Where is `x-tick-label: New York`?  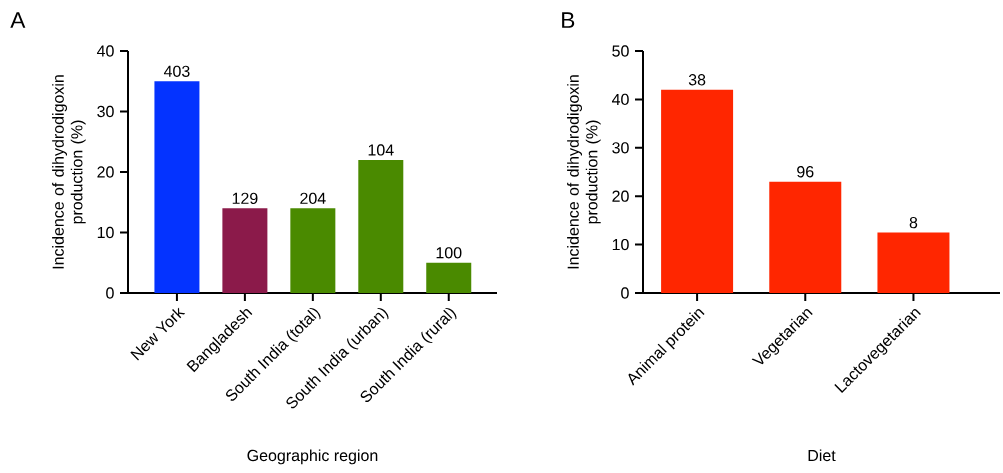 x-tick-label: New York is located at coordinates (158, 334).